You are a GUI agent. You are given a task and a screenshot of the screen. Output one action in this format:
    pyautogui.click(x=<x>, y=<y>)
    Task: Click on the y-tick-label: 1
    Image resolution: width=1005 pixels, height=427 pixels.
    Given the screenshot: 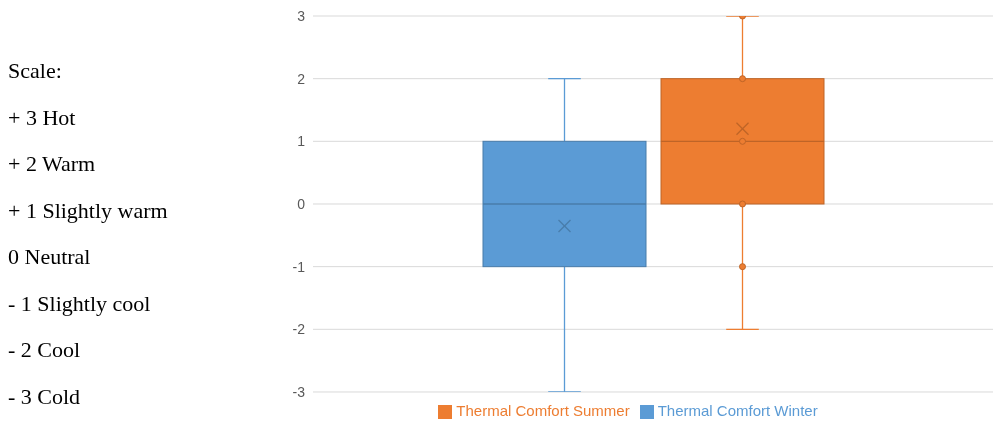 What is the action you would take?
    pyautogui.click(x=301, y=141)
    